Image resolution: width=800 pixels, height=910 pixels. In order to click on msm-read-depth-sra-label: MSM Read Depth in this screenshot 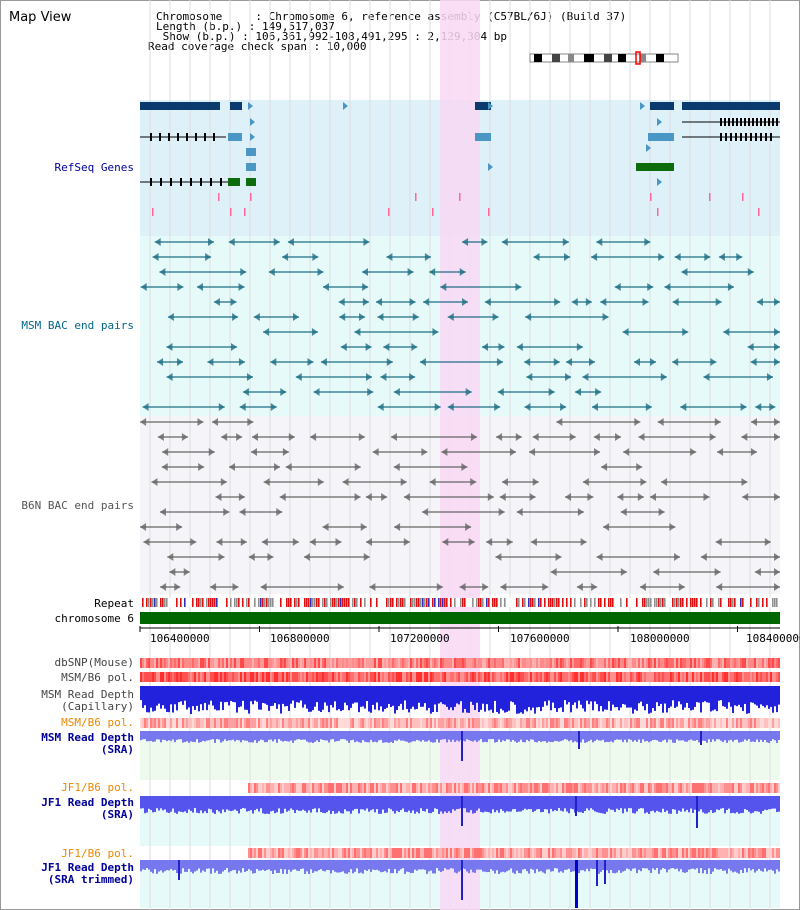, I will do `click(87, 737)`.